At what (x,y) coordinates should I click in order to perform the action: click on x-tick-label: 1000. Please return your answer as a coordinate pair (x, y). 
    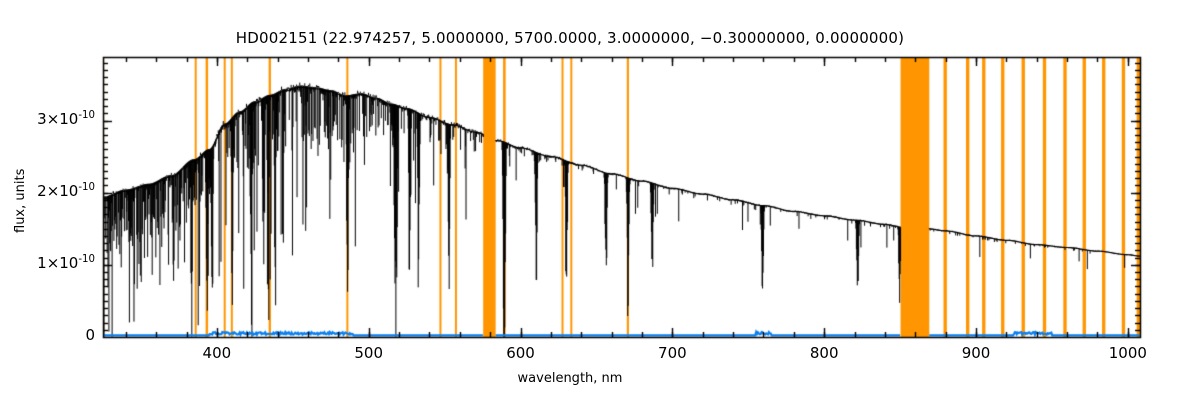
    Looking at the image, I should click on (1127, 353).